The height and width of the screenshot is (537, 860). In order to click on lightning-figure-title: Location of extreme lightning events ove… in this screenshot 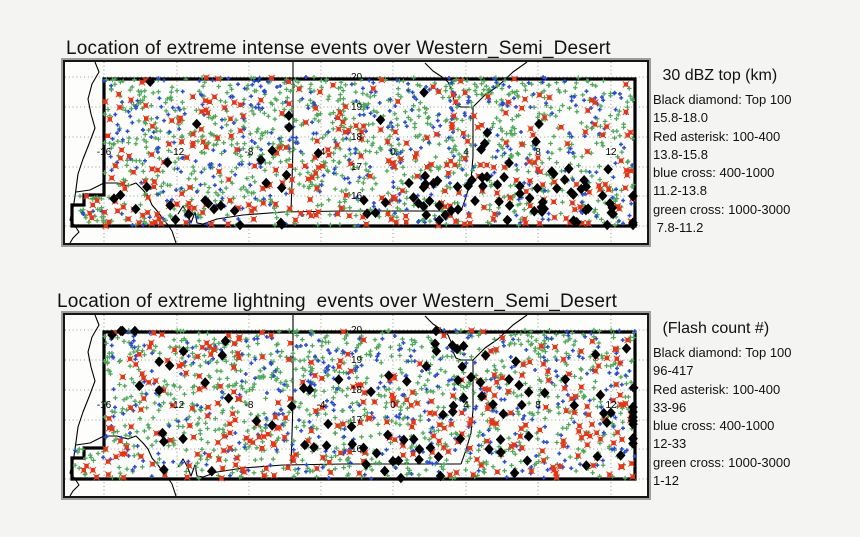, I will do `click(337, 301)`.